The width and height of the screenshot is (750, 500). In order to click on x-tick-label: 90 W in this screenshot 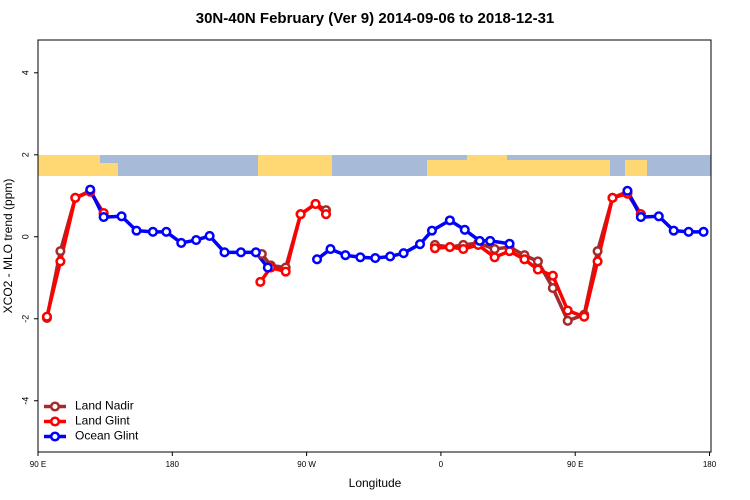, I will do `click(306, 464)`.